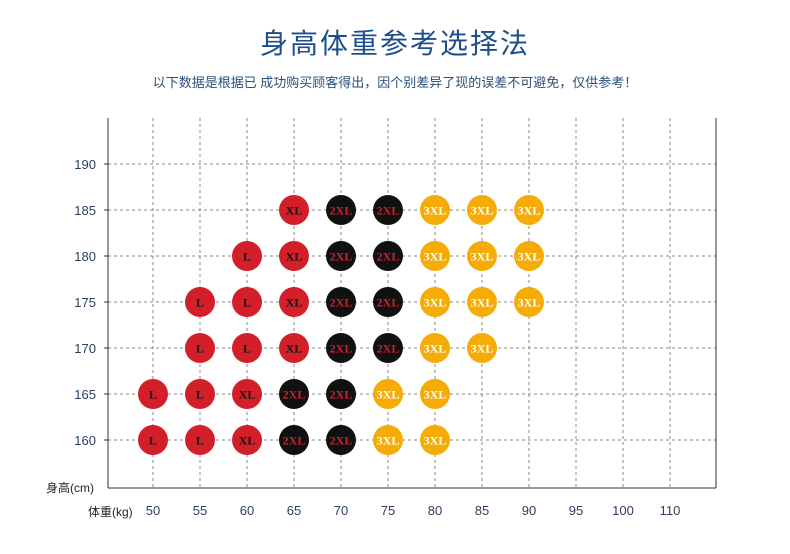  I want to click on x-tick-label: 85, so click(482, 510).